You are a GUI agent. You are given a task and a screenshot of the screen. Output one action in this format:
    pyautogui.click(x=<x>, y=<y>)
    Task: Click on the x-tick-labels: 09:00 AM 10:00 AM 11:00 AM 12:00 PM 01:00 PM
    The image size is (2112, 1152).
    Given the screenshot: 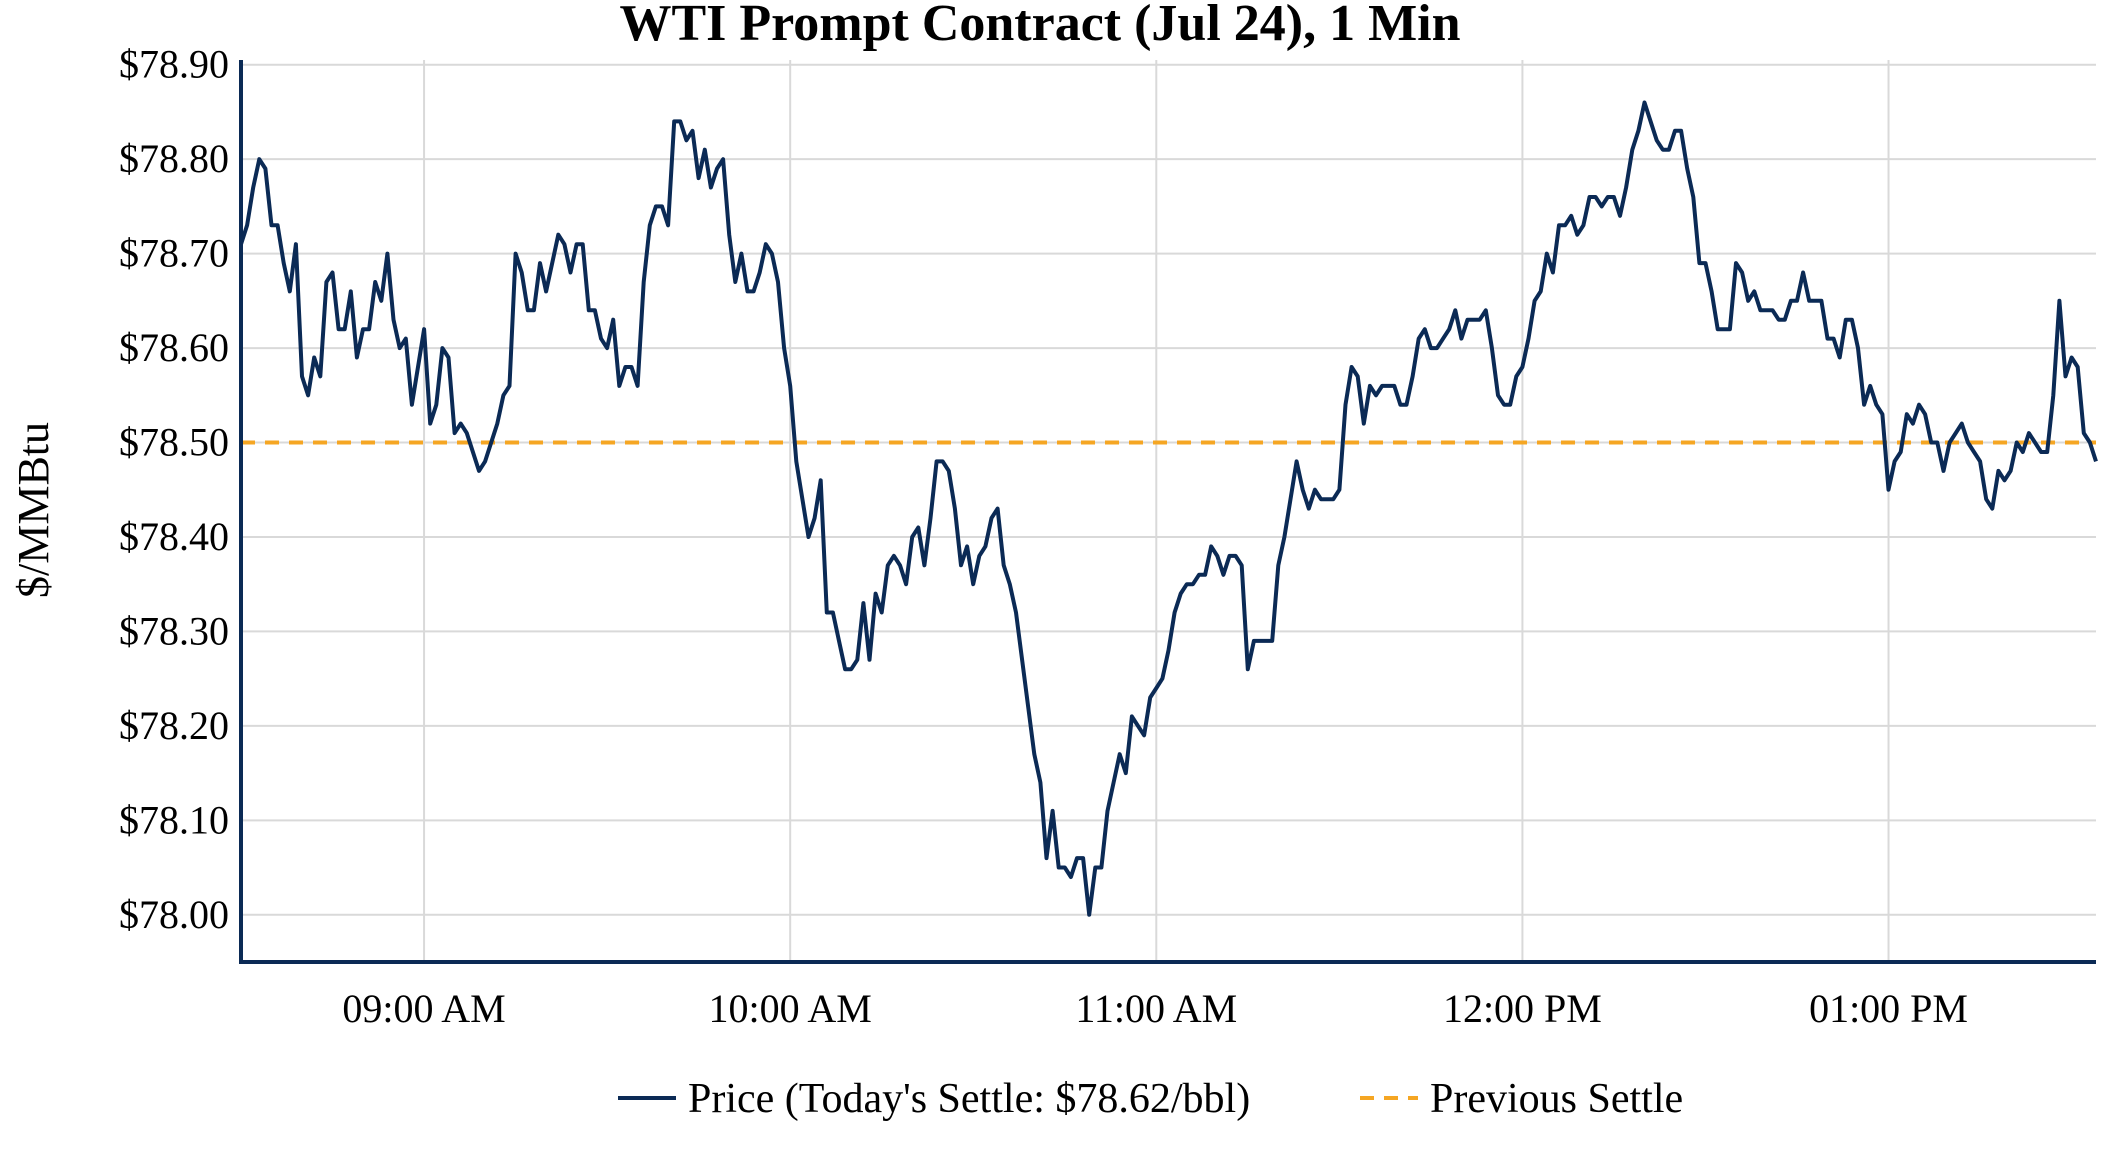 What is the action you would take?
    pyautogui.click(x=1155, y=1008)
    